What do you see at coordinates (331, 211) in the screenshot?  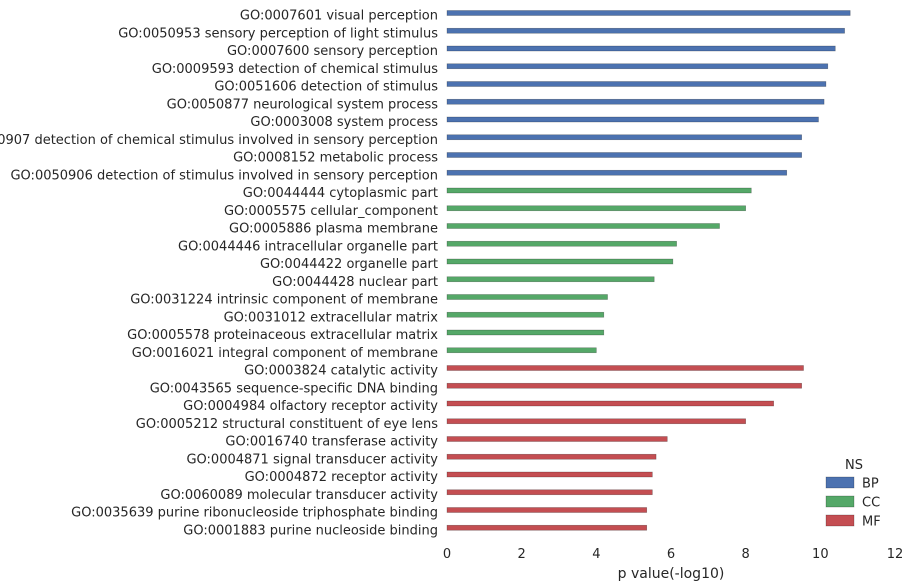 I see `y-tick-label: GO:0005575 cellular_component` at bounding box center [331, 211].